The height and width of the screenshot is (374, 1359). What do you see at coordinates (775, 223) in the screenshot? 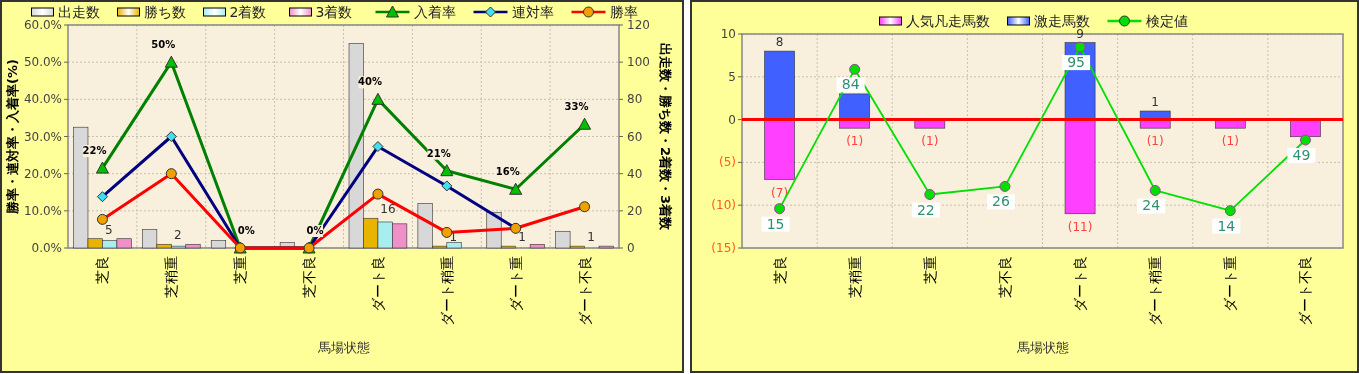
I see `data-label: 15` at bounding box center [775, 223].